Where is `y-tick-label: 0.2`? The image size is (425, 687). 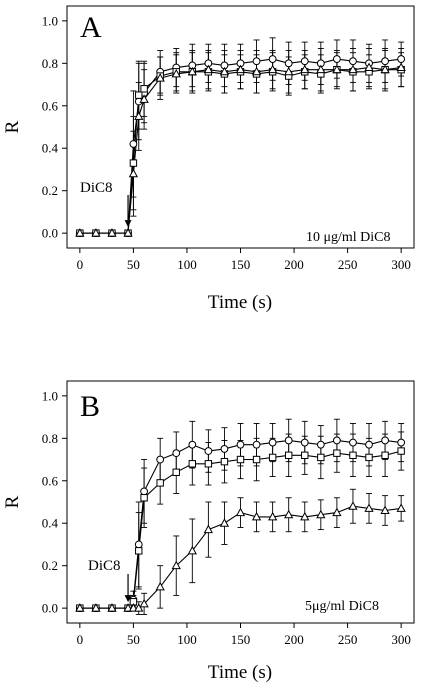
y-tick-label: 0.2 is located at coordinates (50, 190).